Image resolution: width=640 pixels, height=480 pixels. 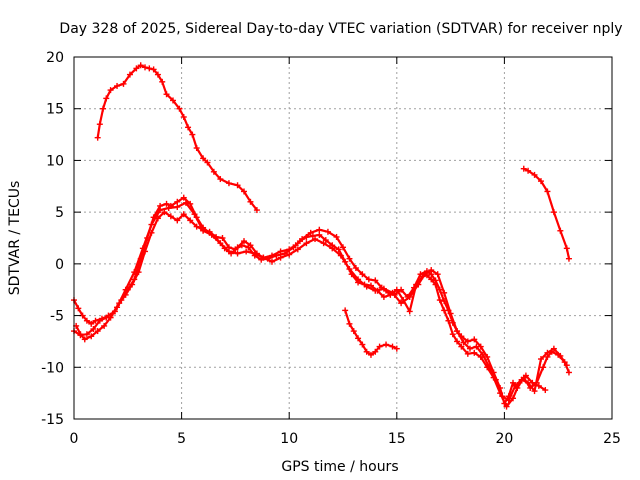 I want to click on x-axis-label: GPS time / hours, so click(x=339, y=467).